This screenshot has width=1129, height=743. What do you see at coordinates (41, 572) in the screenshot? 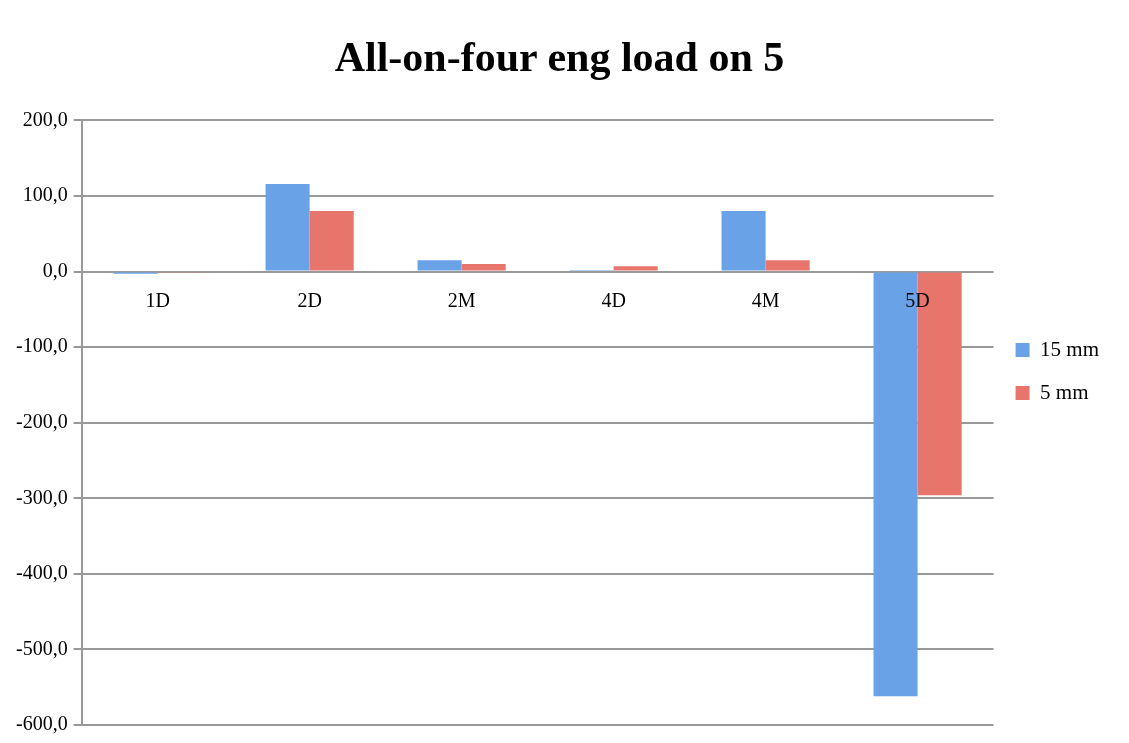
I see `y-tick-label: -400,0` at bounding box center [41, 572].